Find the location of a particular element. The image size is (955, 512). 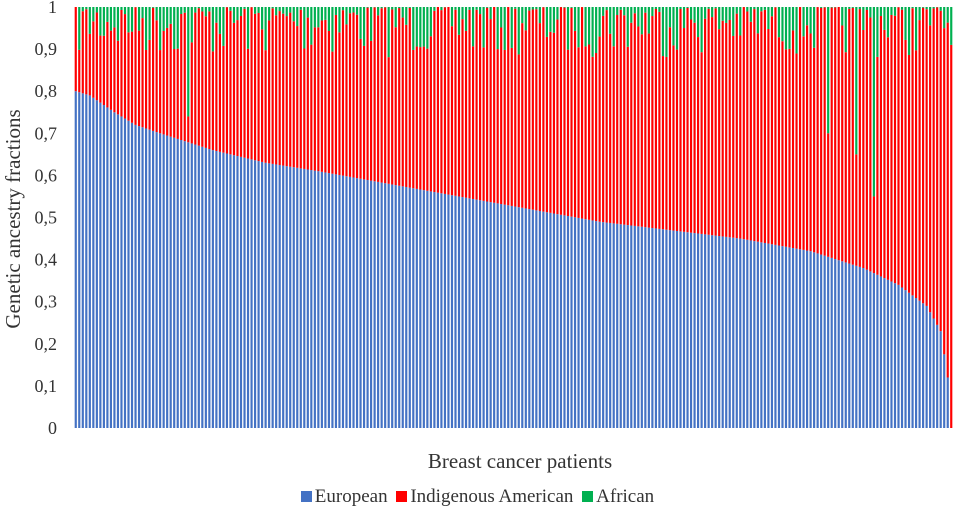

y-tick-label: 0,1 is located at coordinates (46, 386).